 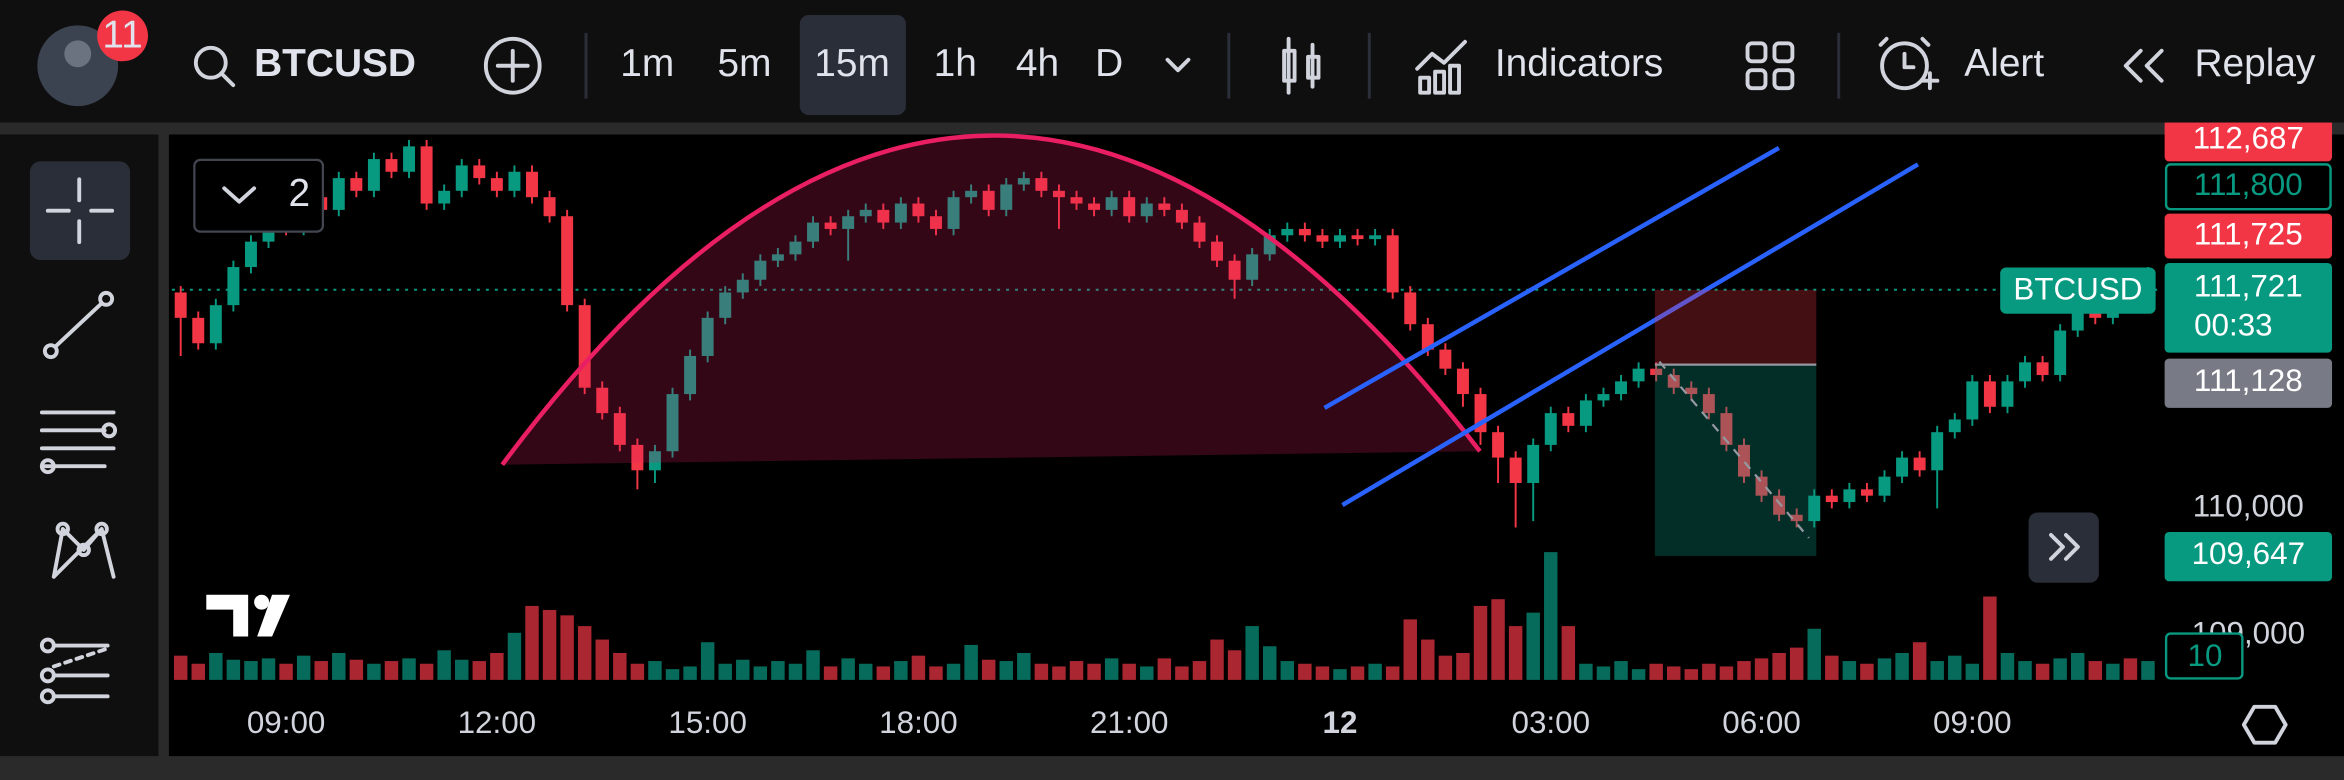 I want to click on alert-icon, so click(x=1909, y=63).